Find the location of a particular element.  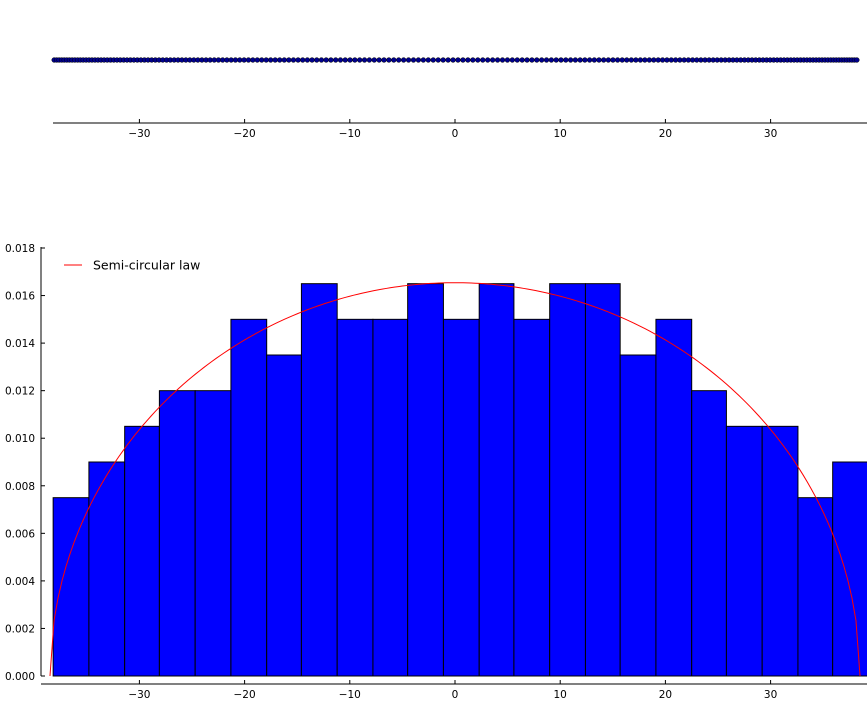

scatter-x-ticks: −30 −20 −10 0 10 20 30 is located at coordinates (452, 129).